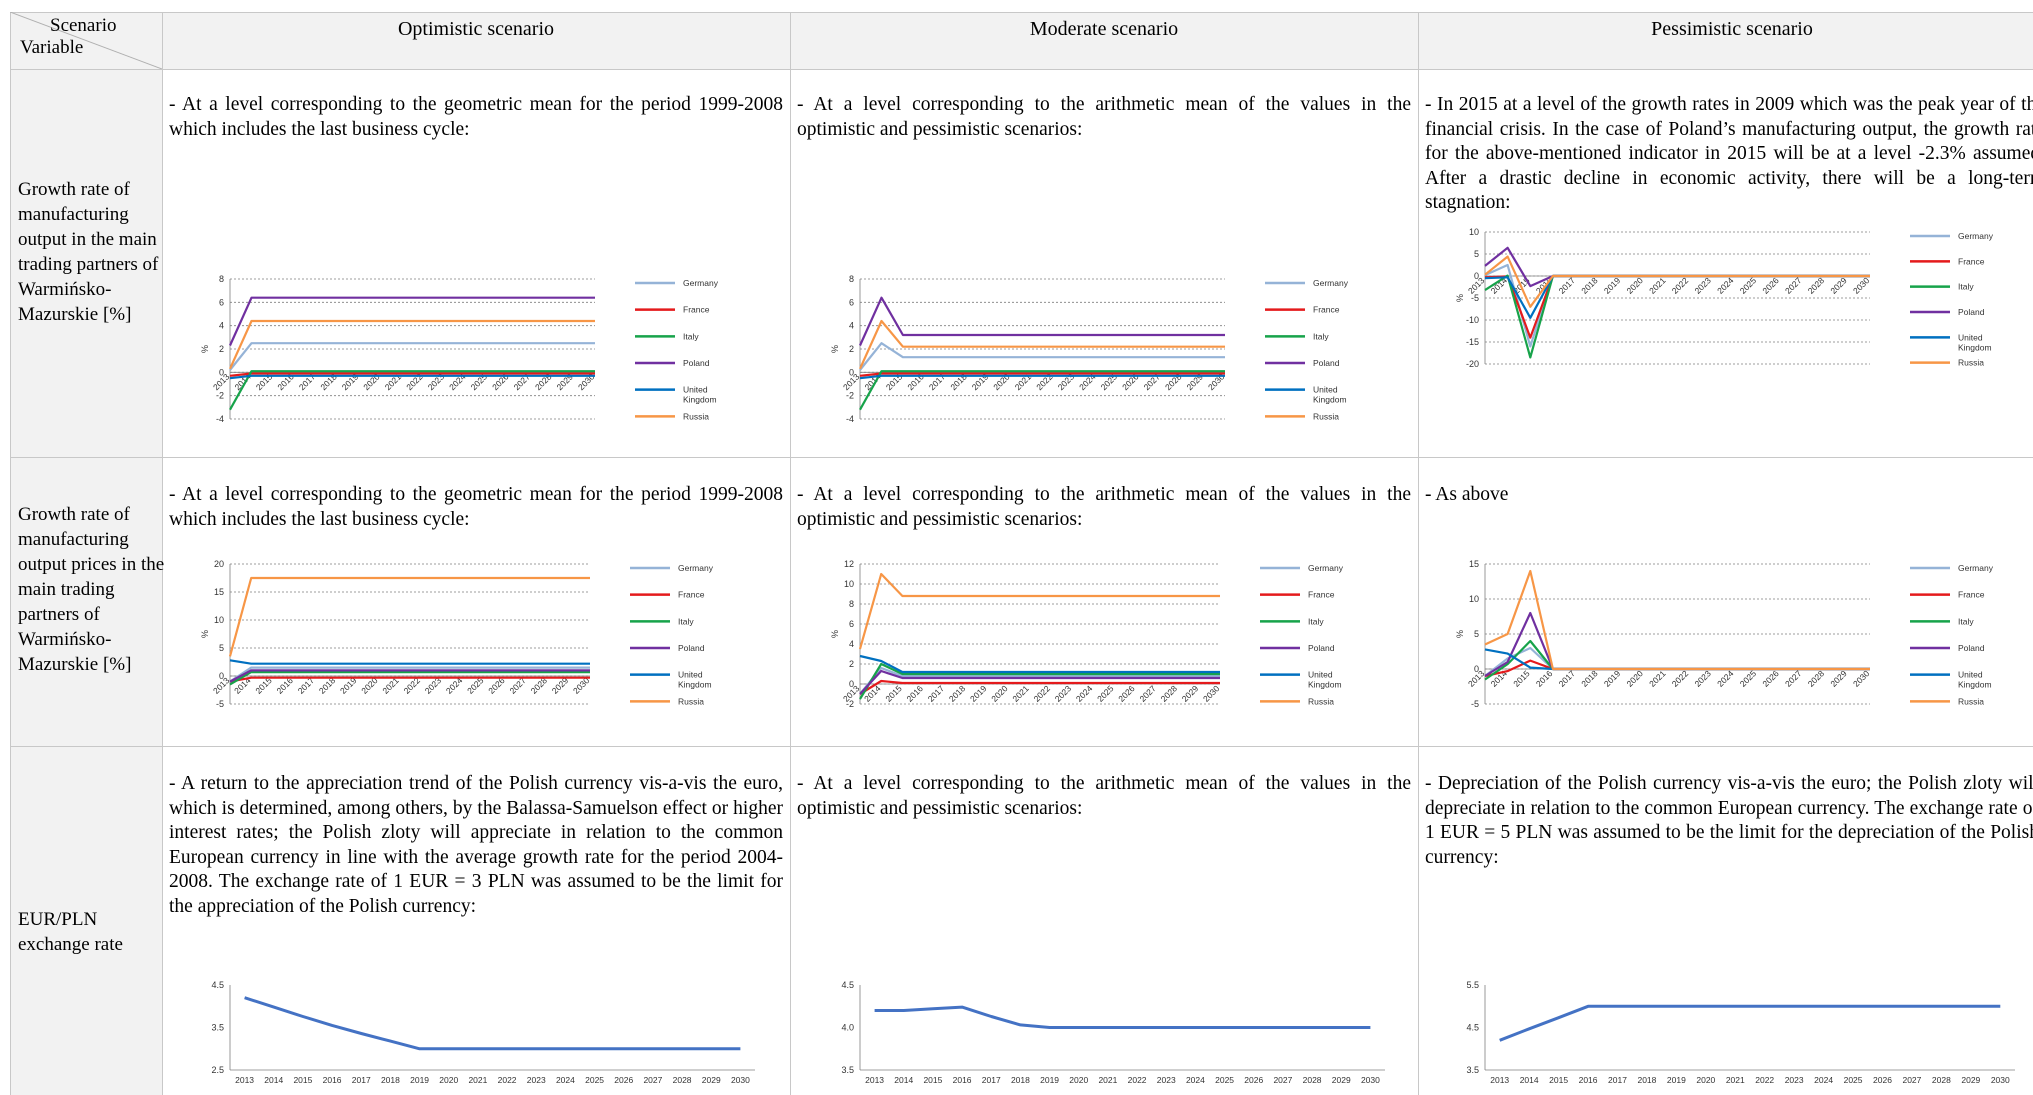 The image size is (2033, 1095). Describe the element at coordinates (850, 419) in the screenshot. I see `y-tick-label: -4` at that location.